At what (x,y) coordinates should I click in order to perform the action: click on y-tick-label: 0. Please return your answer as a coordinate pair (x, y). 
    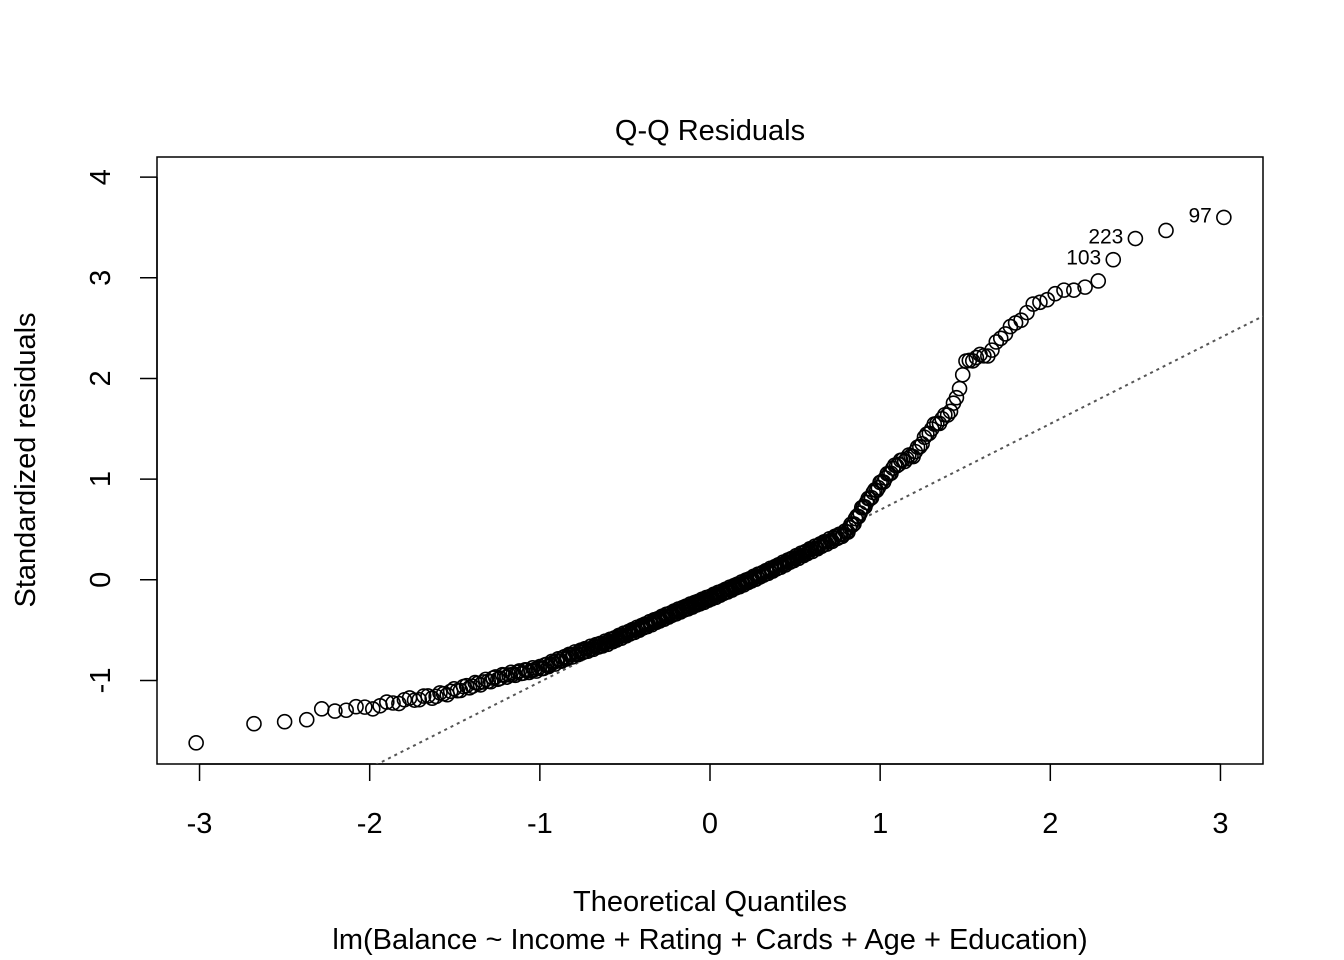
    Looking at the image, I should click on (101, 580).